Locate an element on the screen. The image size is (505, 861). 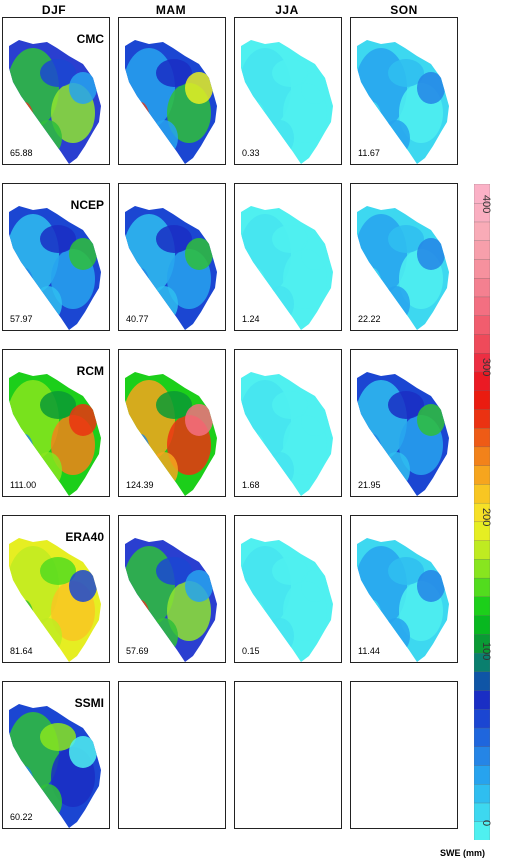
colorbar-title: SWE (mm) is located at coordinates (462, 853).